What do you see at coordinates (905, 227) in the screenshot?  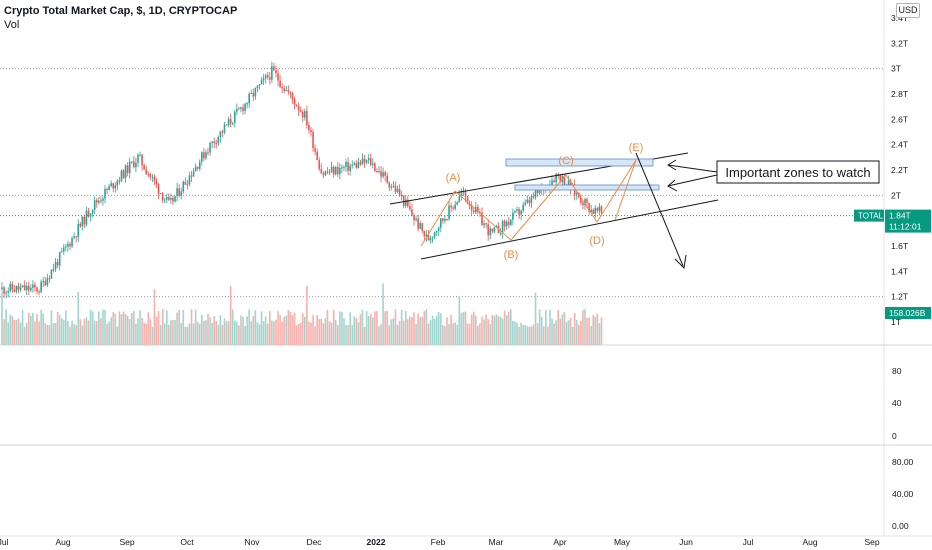 I see `bar-countdown: 11:12:01` at bounding box center [905, 227].